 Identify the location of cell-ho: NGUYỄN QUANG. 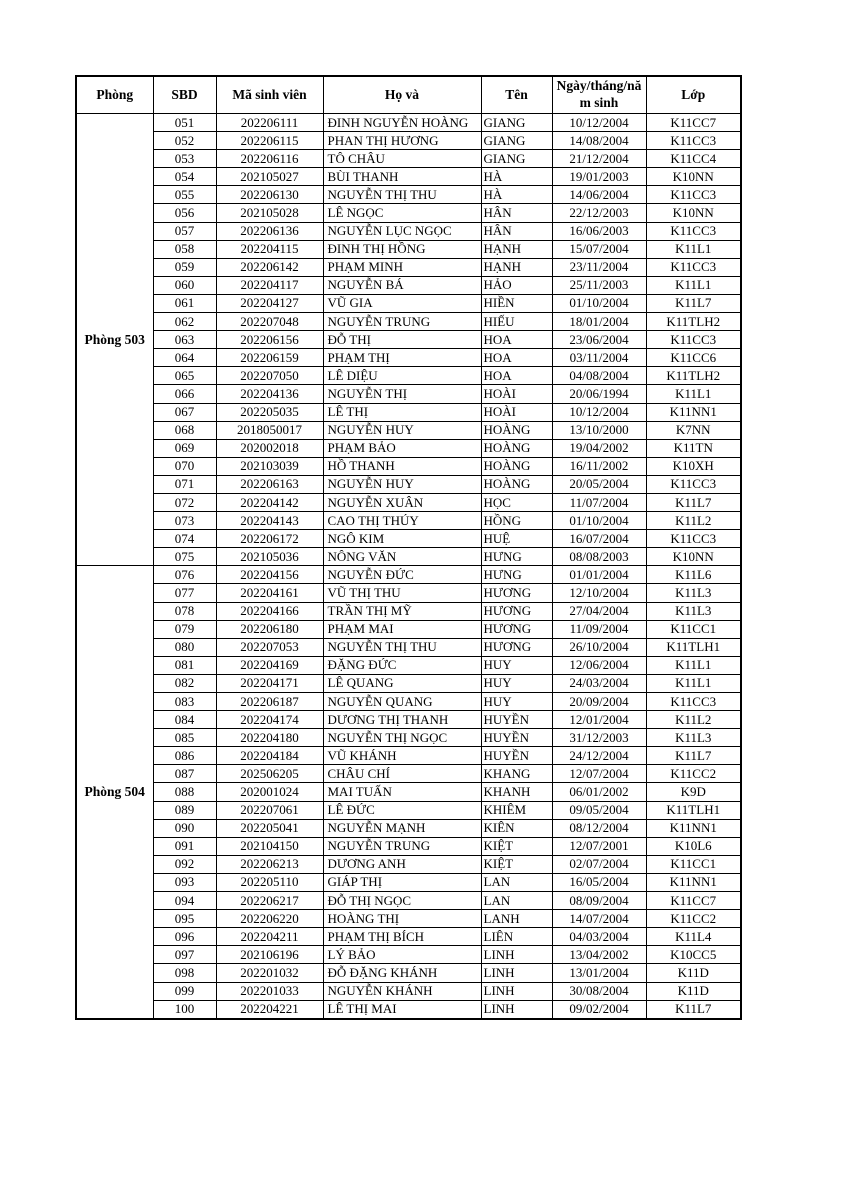
(402, 701).